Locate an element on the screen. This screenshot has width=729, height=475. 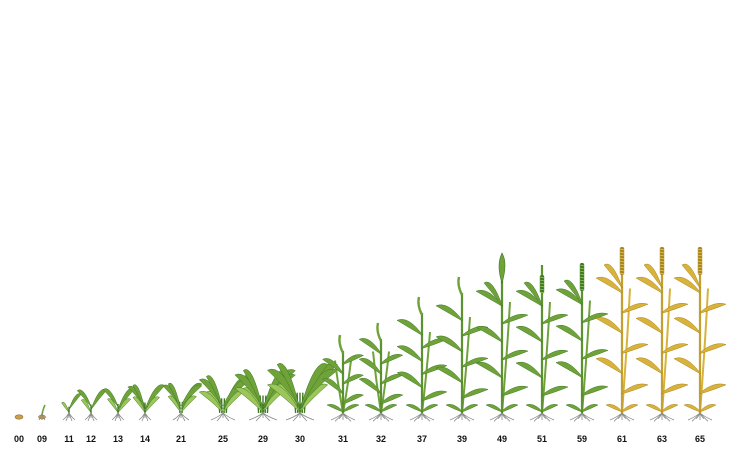
stage-label-00: 00 is located at coordinates (19, 439).